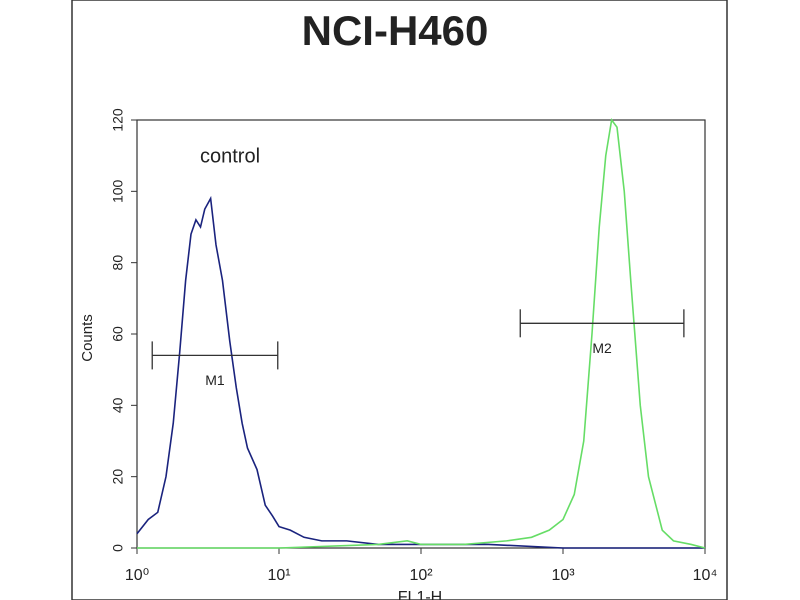 The height and width of the screenshot is (600, 800). Describe the element at coordinates (118, 263) in the screenshot. I see `y-tick-label: 80` at that location.